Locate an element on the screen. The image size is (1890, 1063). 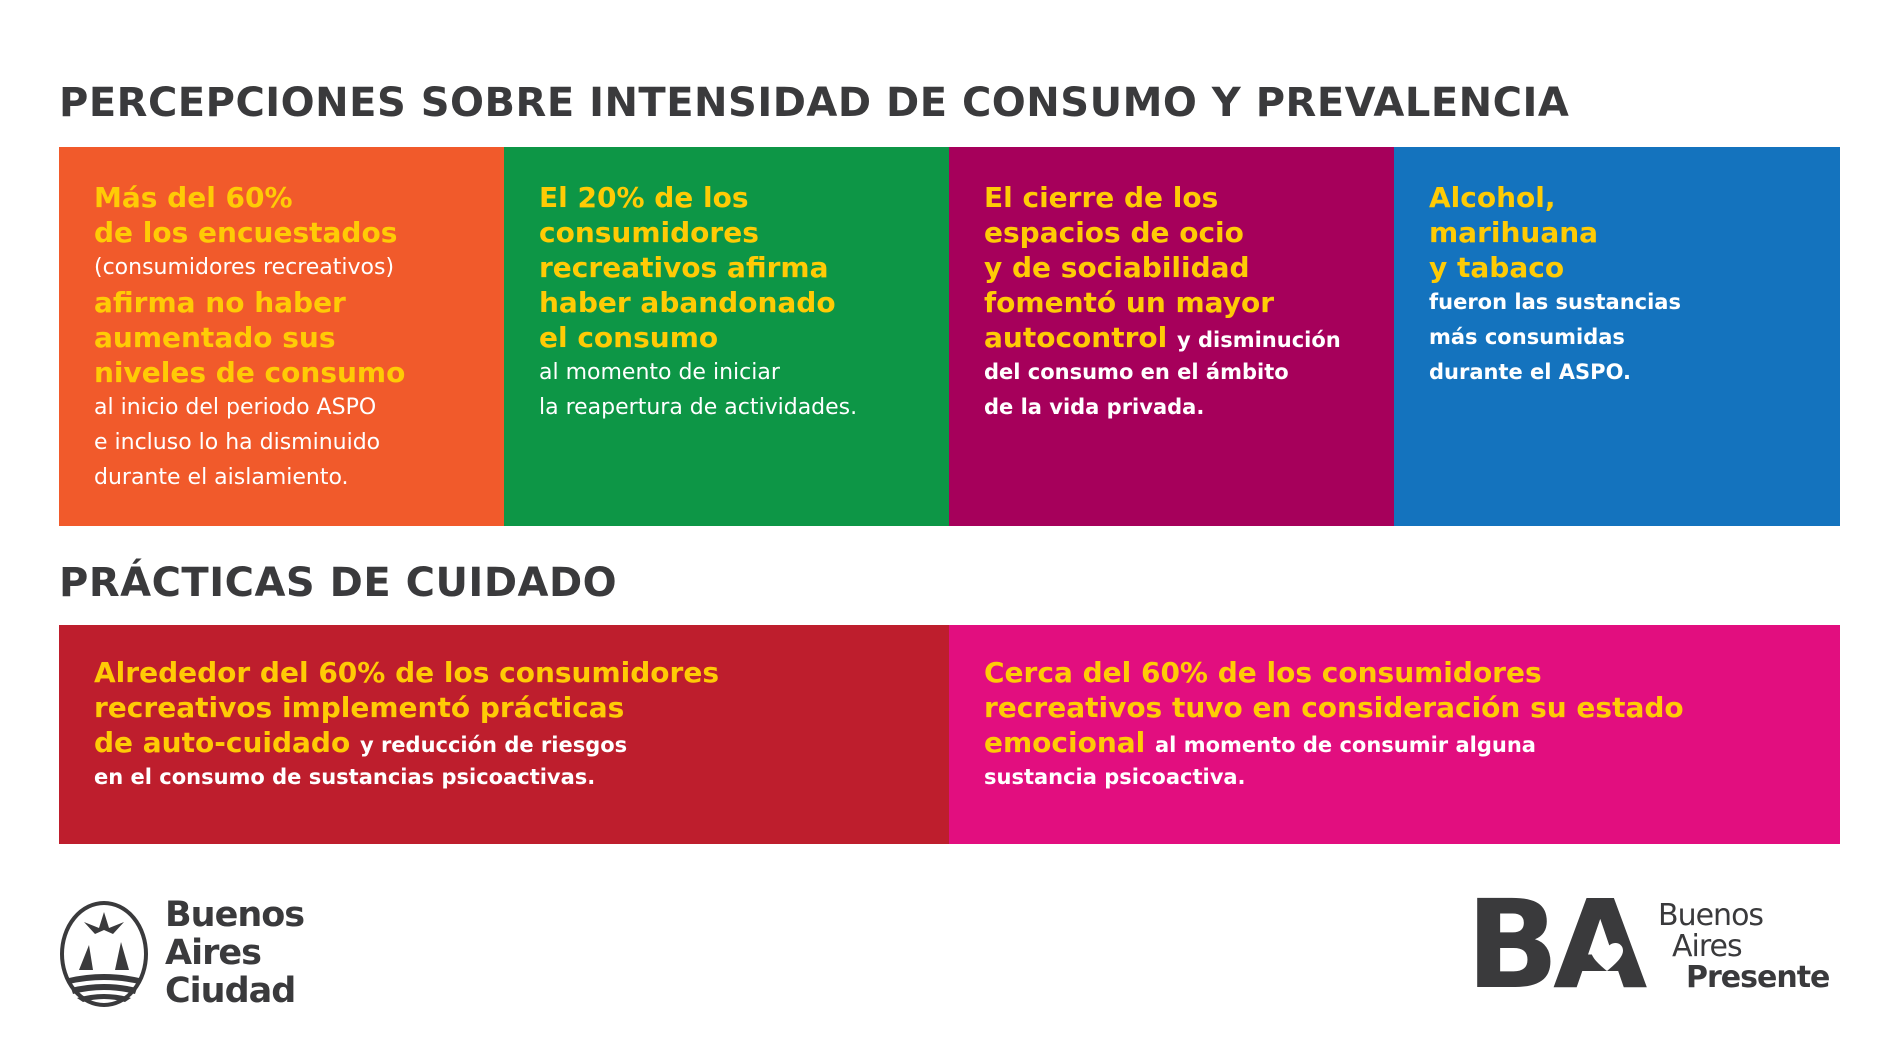
heart-icon is located at coordinates (1607, 957).